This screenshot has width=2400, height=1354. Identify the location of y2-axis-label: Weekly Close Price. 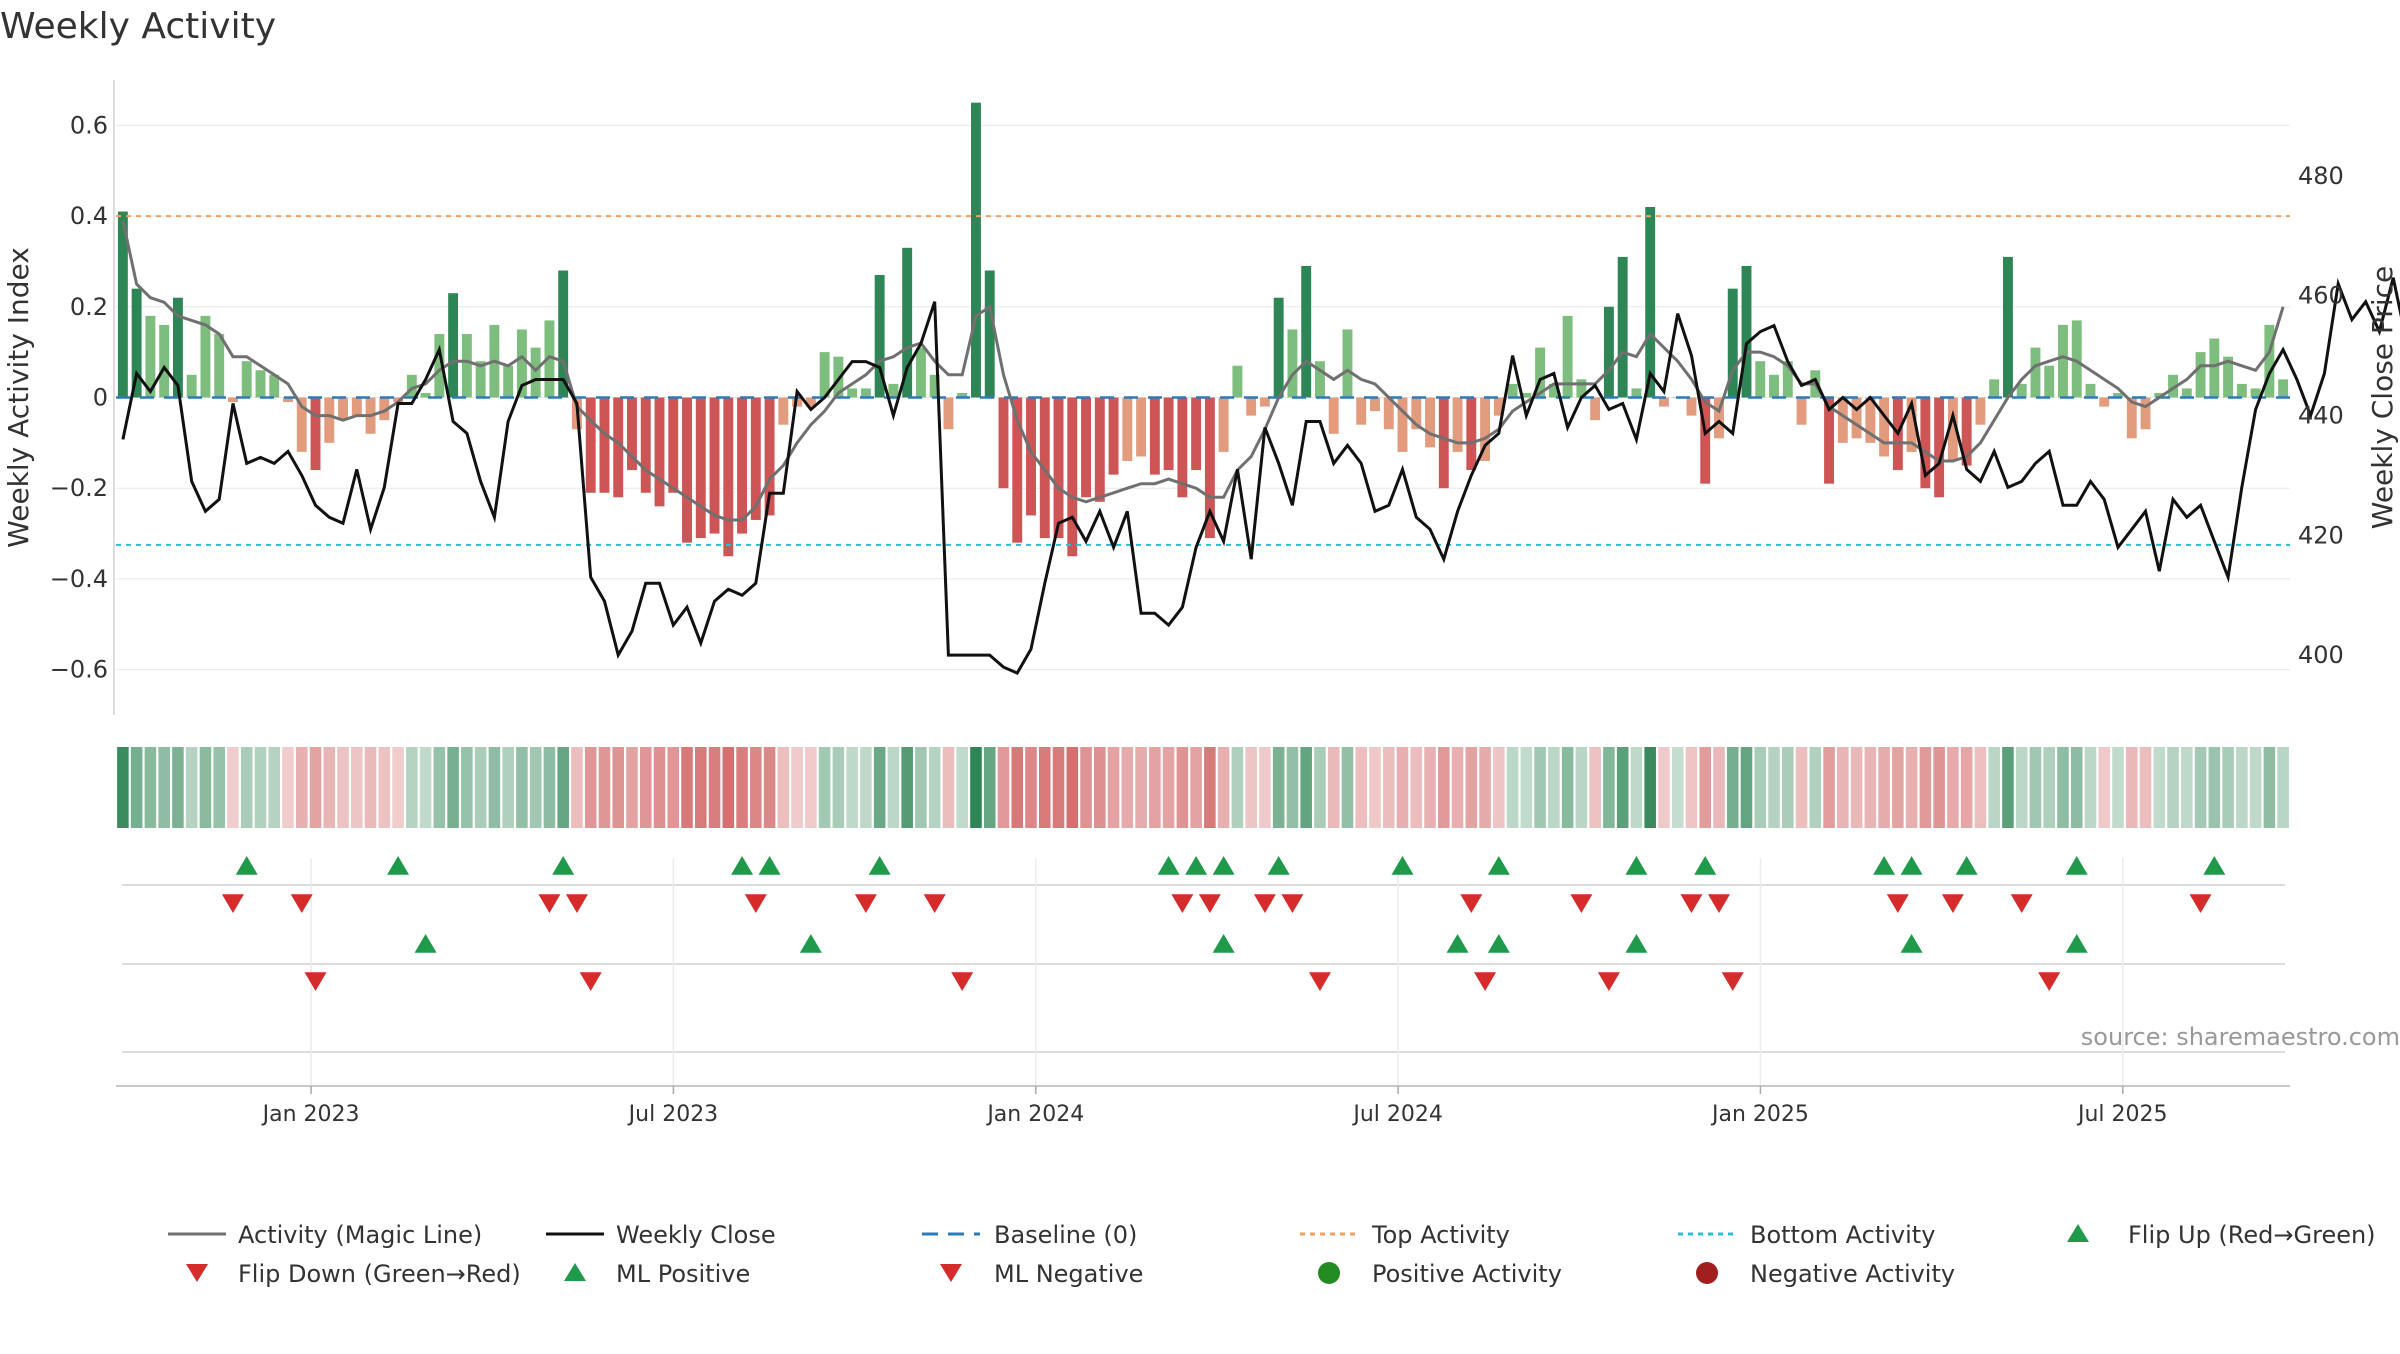
(2382, 397).